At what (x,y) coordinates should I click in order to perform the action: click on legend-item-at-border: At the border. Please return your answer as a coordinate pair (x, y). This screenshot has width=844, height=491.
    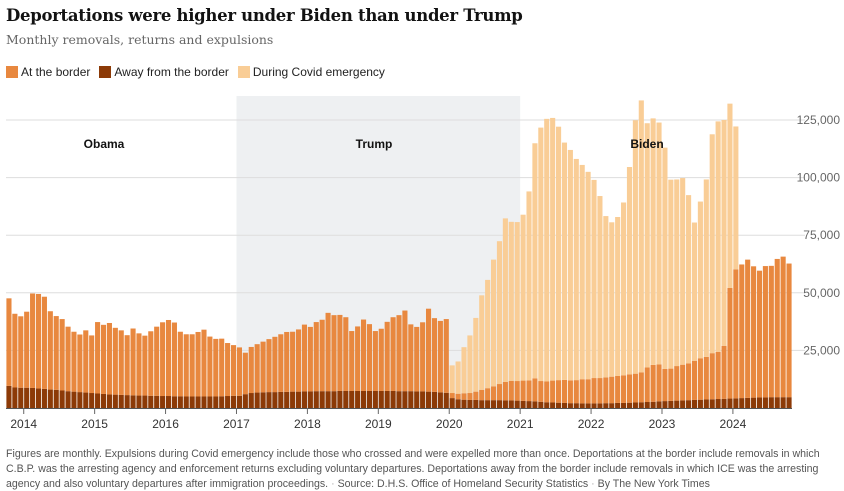
    Looking at the image, I should click on (48, 72).